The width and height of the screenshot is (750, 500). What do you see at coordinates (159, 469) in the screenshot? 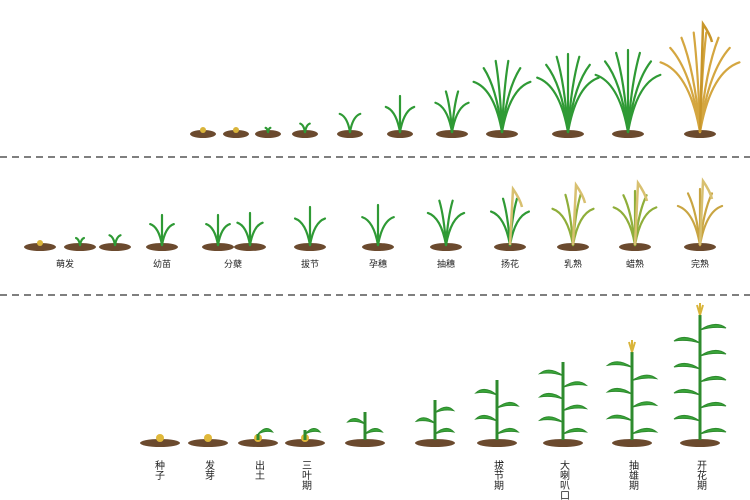
I see `stage-label: 种子` at bounding box center [159, 469].